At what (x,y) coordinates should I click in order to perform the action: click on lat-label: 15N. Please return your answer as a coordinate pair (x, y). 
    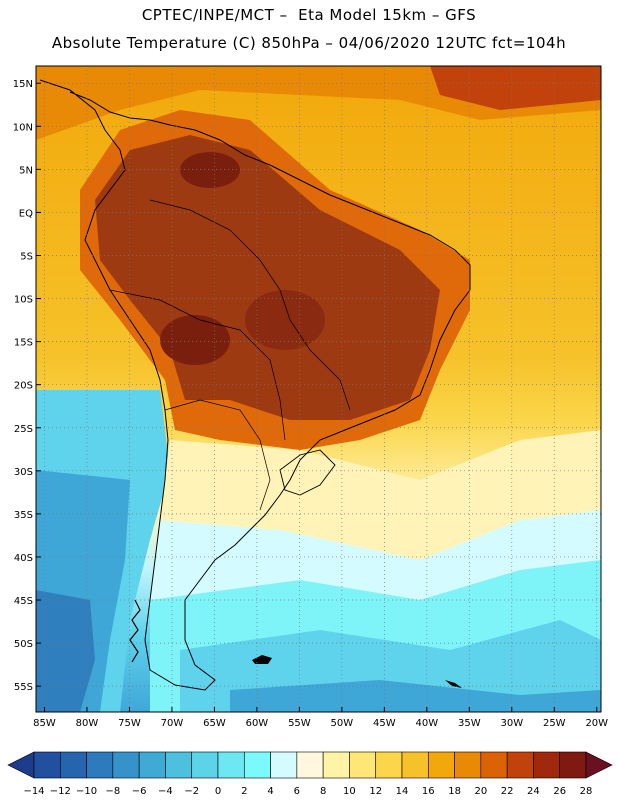
    Looking at the image, I should click on (23, 84).